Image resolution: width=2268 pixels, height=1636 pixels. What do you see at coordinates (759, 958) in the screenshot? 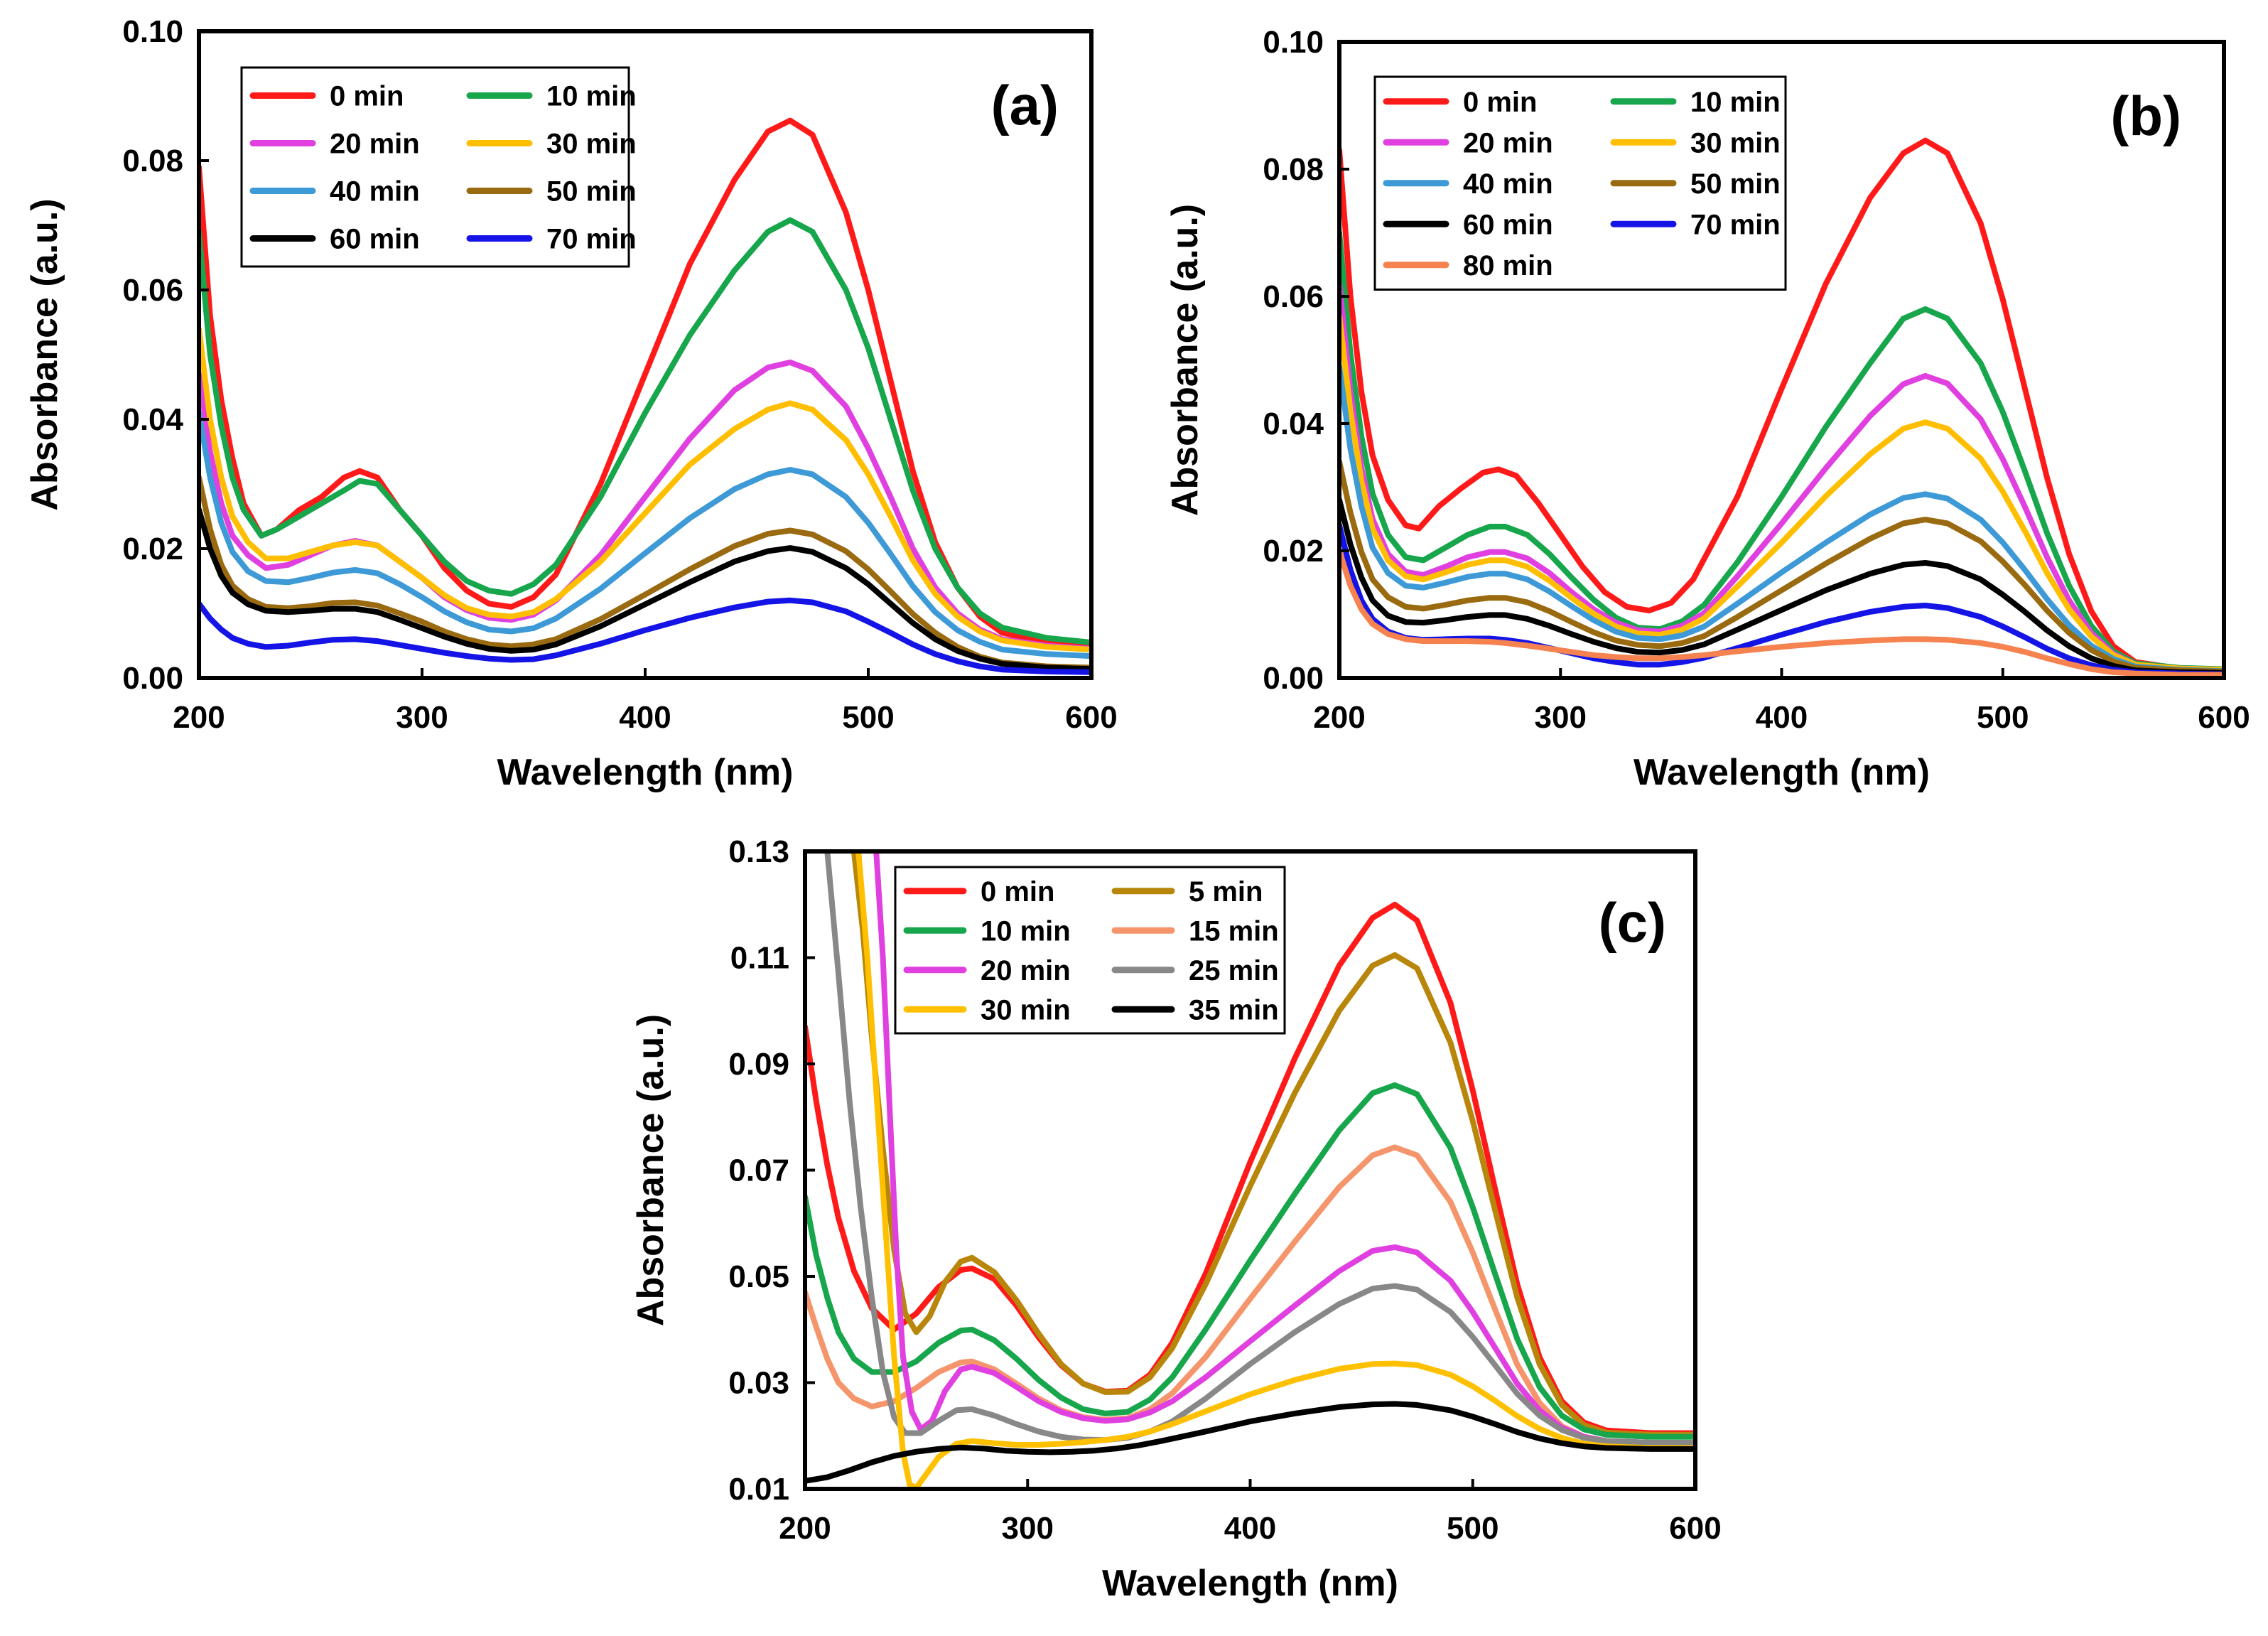
I see `y-tick-label: 0.11` at bounding box center [759, 958].